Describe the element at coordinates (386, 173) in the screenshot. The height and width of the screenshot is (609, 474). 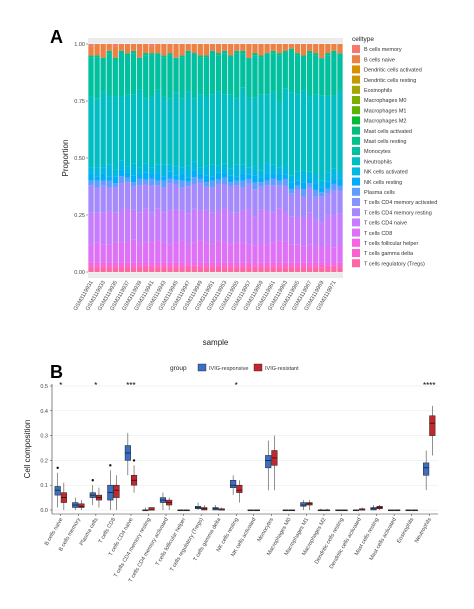
I see `legend-label-nk-cells-activated: NK cells activated` at that location.